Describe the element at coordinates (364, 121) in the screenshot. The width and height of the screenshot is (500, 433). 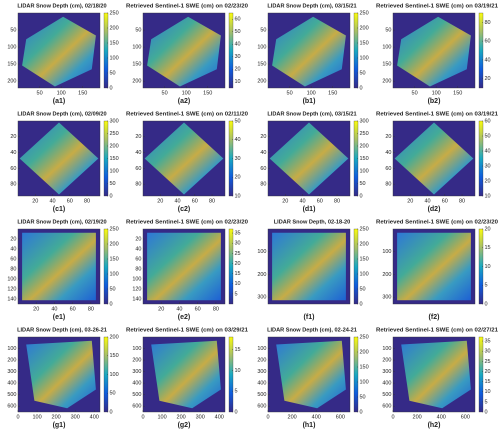
I see `colorbar-tick-label: 300` at that location.